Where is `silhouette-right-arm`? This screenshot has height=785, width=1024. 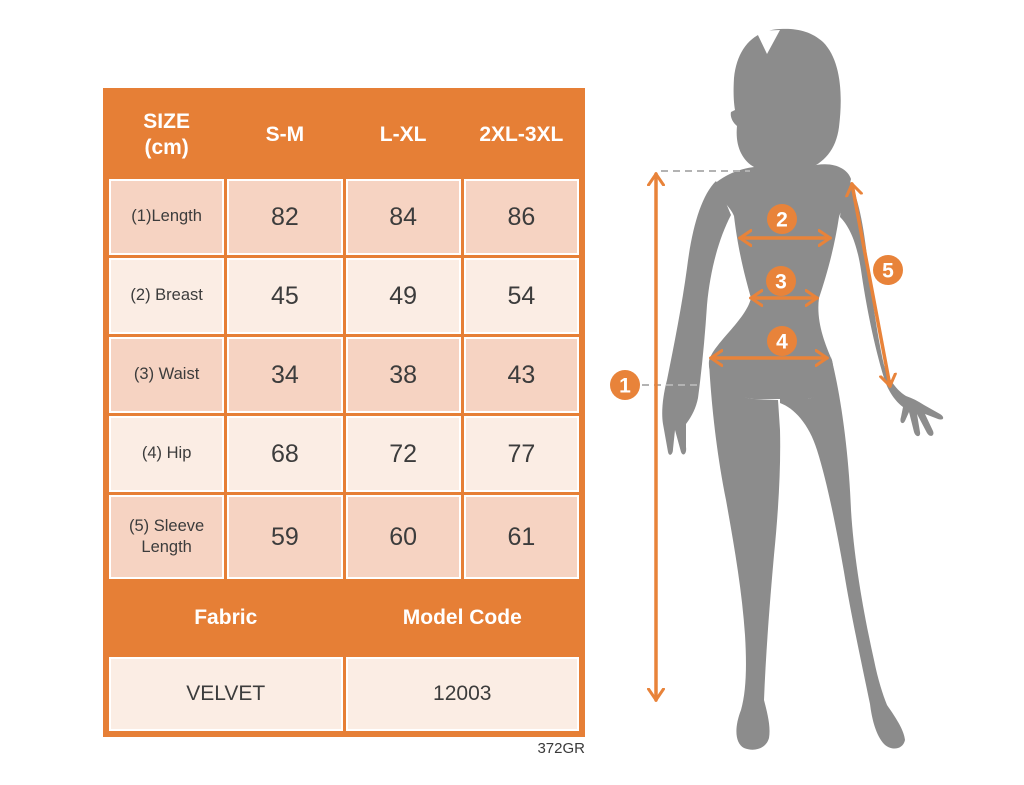
silhouette-right-arm is located at coordinates (892, 305).